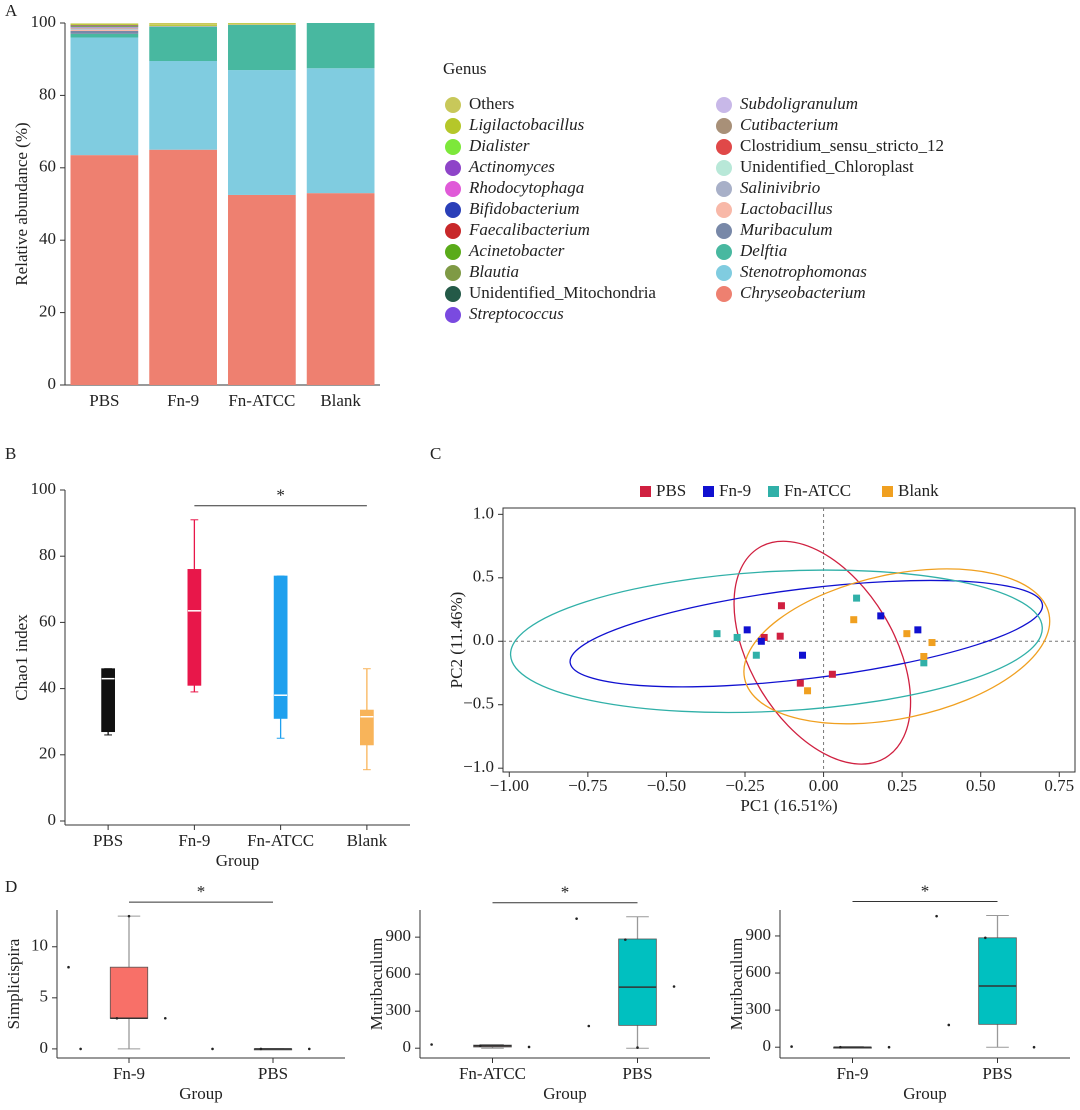 The image size is (1080, 1110). What do you see at coordinates (789, 124) in the screenshot?
I see `legend-label: Cutibacterium` at bounding box center [789, 124].